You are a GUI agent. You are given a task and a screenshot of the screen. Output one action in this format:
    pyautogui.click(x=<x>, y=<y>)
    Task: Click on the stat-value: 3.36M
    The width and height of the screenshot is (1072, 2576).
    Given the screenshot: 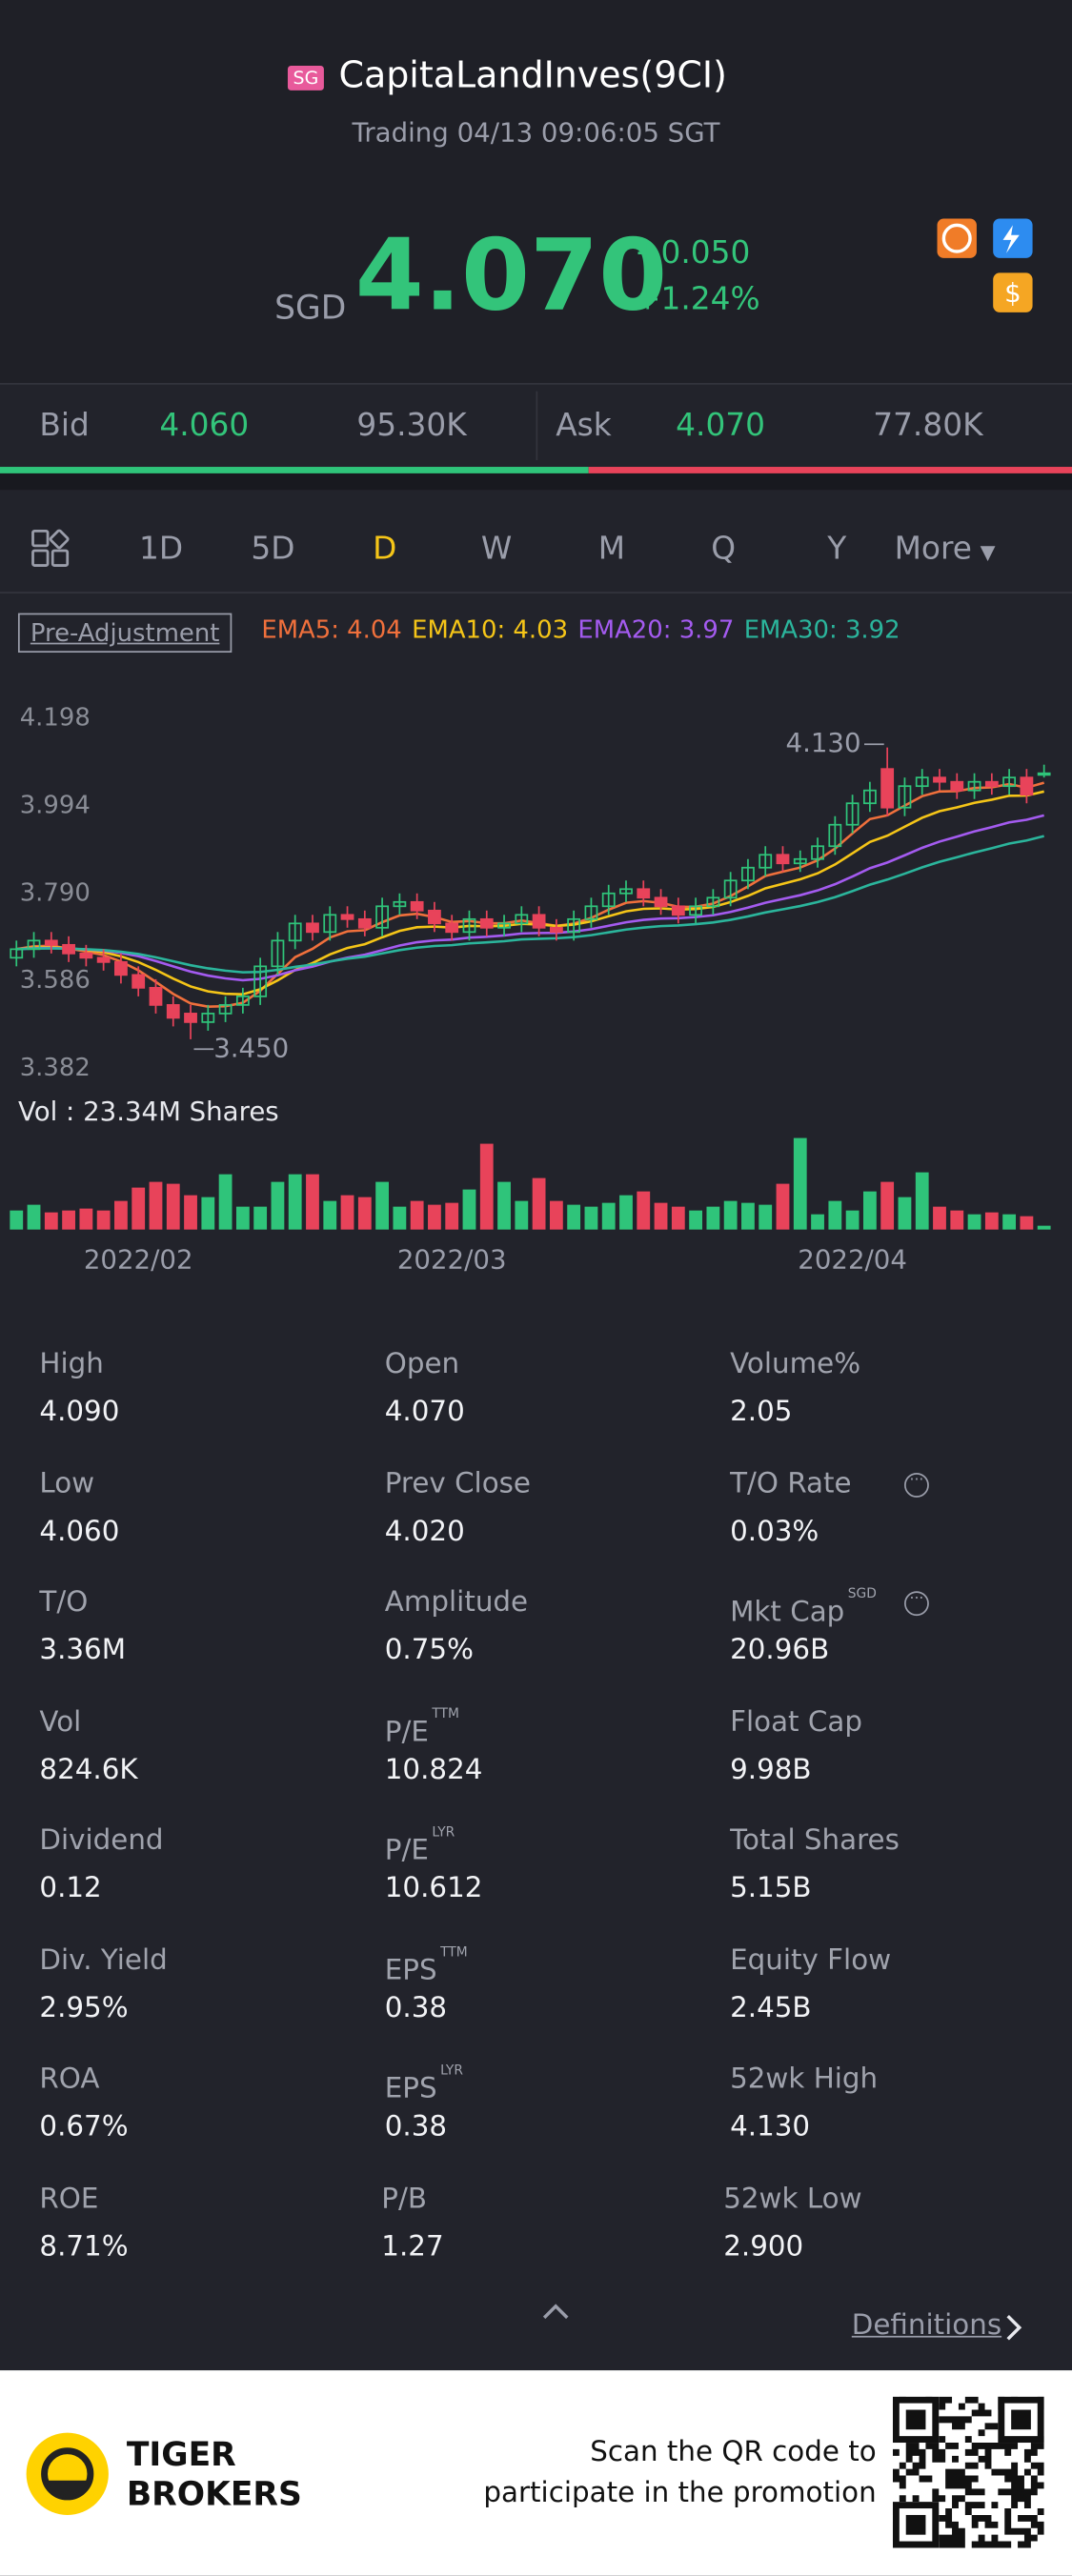 What is the action you would take?
    pyautogui.click(x=83, y=1650)
    